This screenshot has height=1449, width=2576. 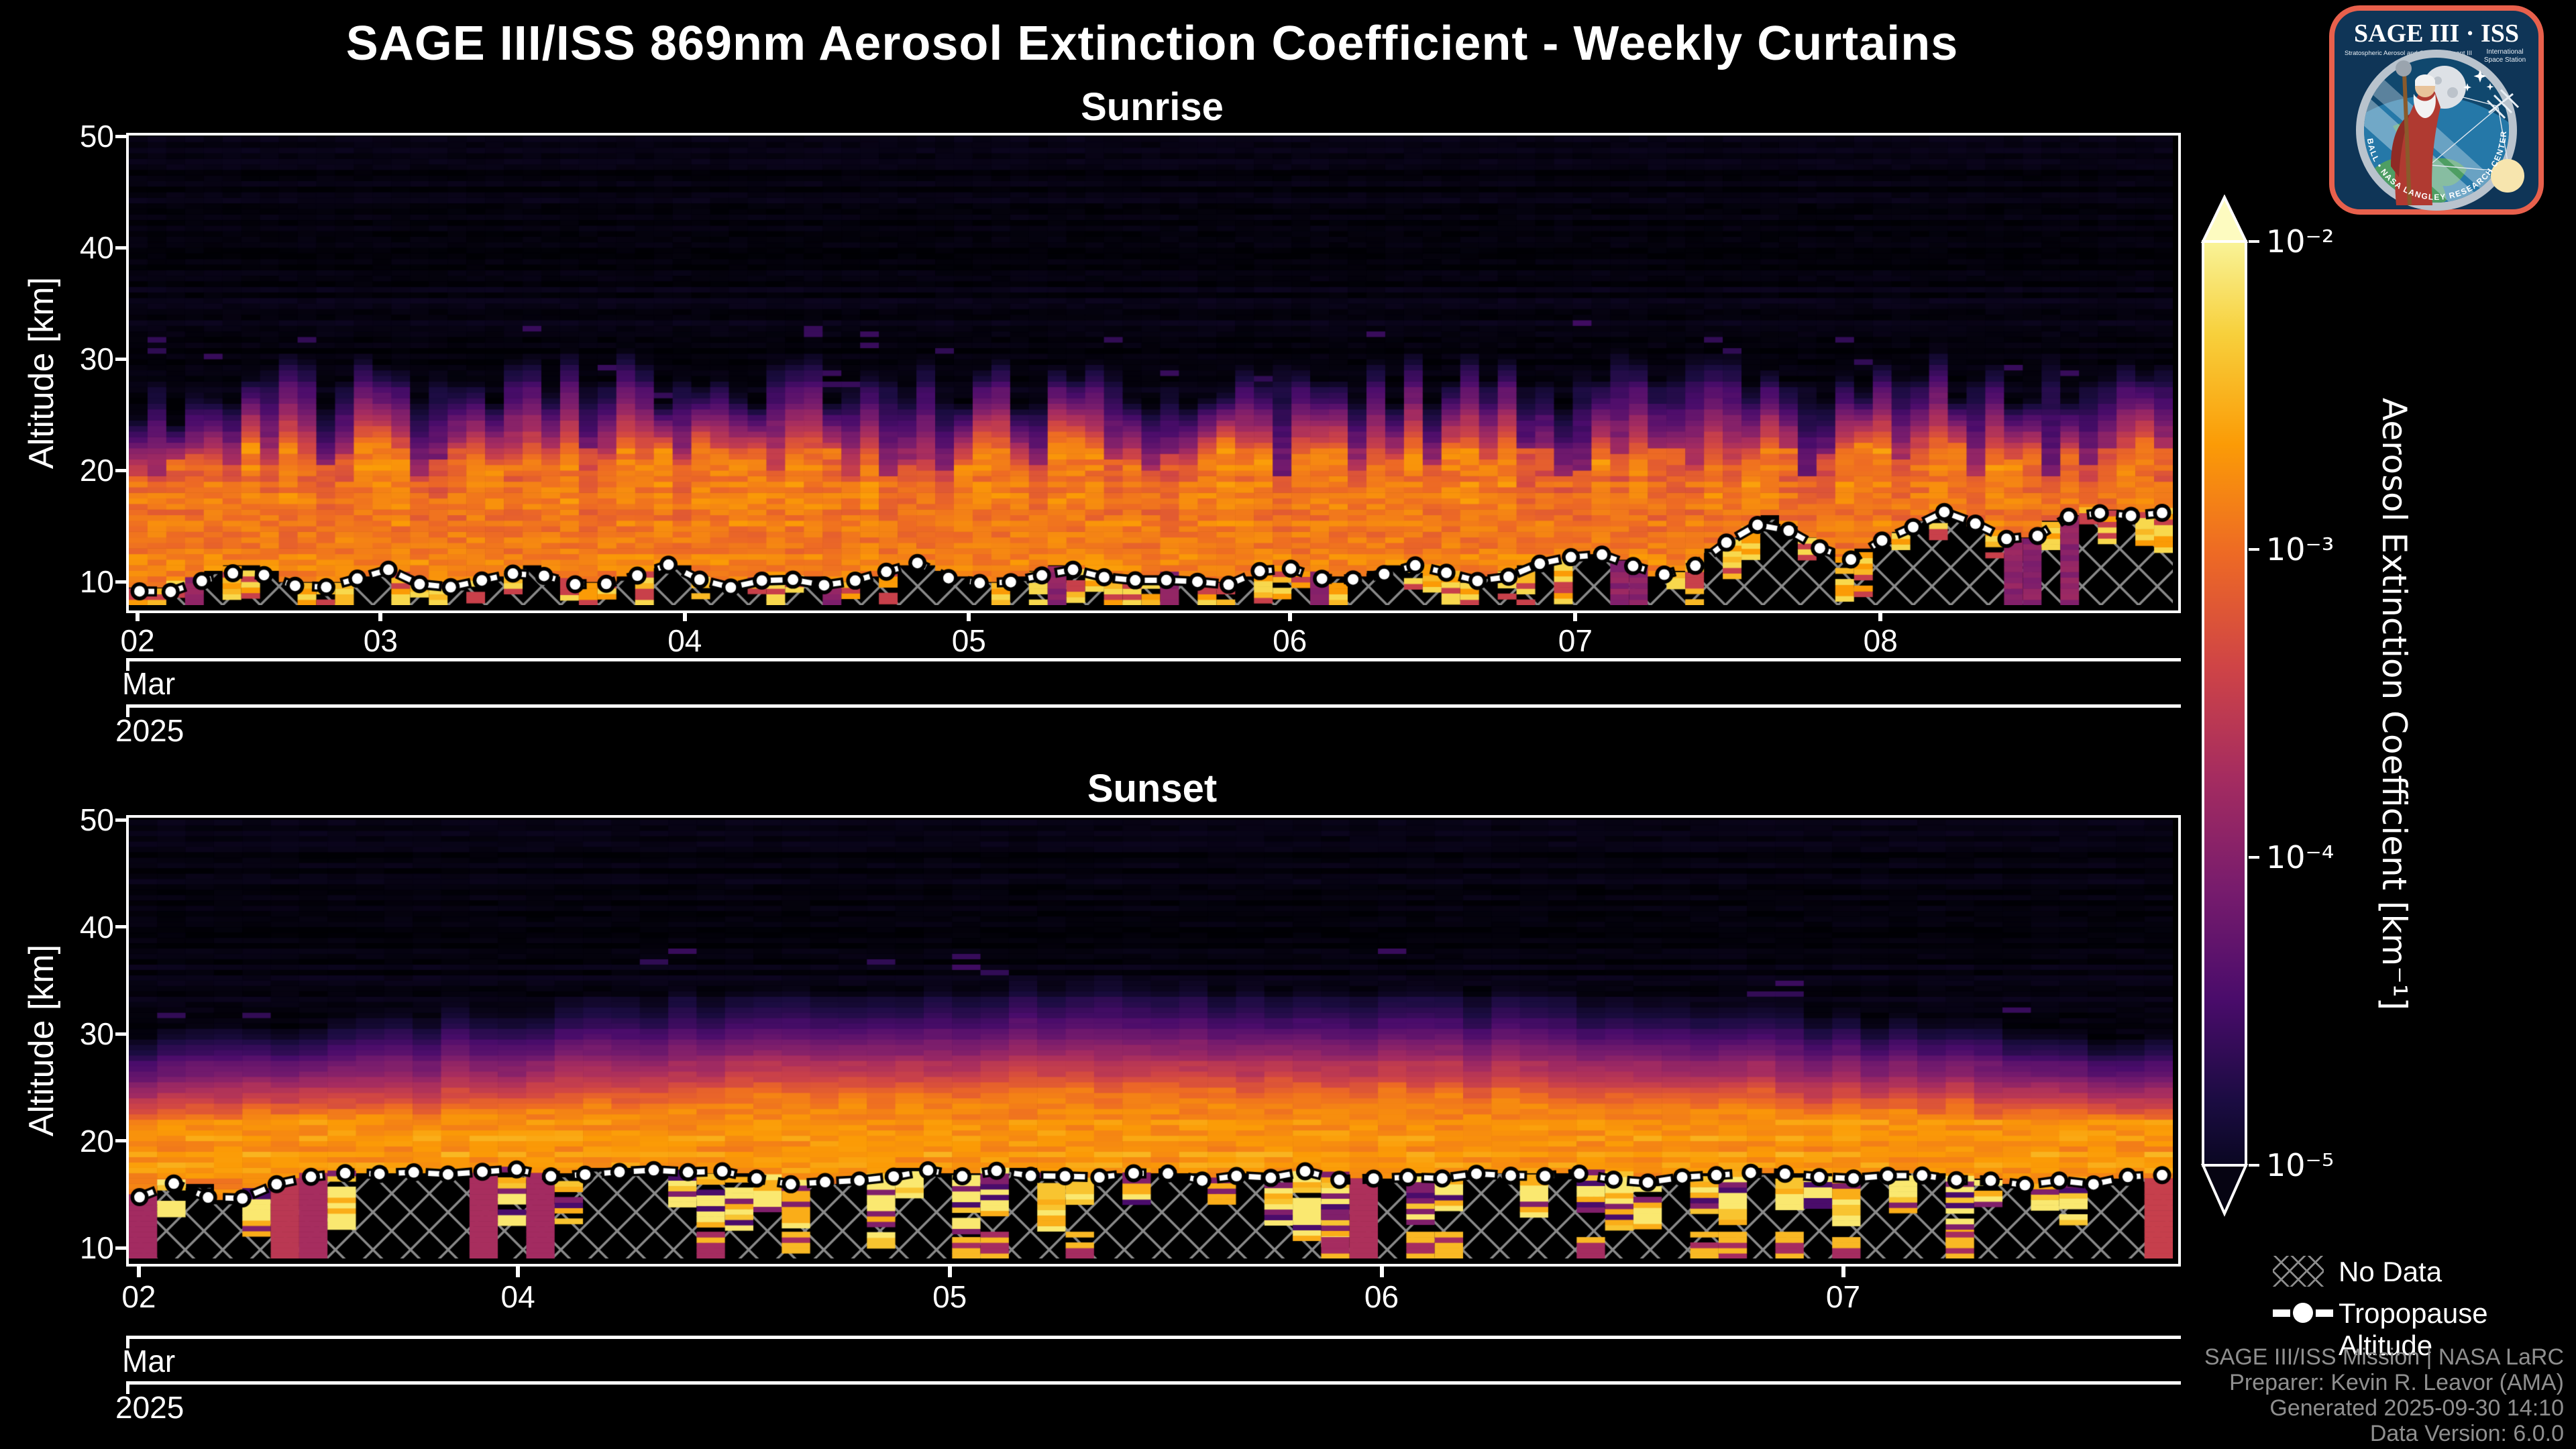 What do you see at coordinates (2466, 1433) in the screenshot?
I see `credits-data-version: Data Version: 6.0.0` at bounding box center [2466, 1433].